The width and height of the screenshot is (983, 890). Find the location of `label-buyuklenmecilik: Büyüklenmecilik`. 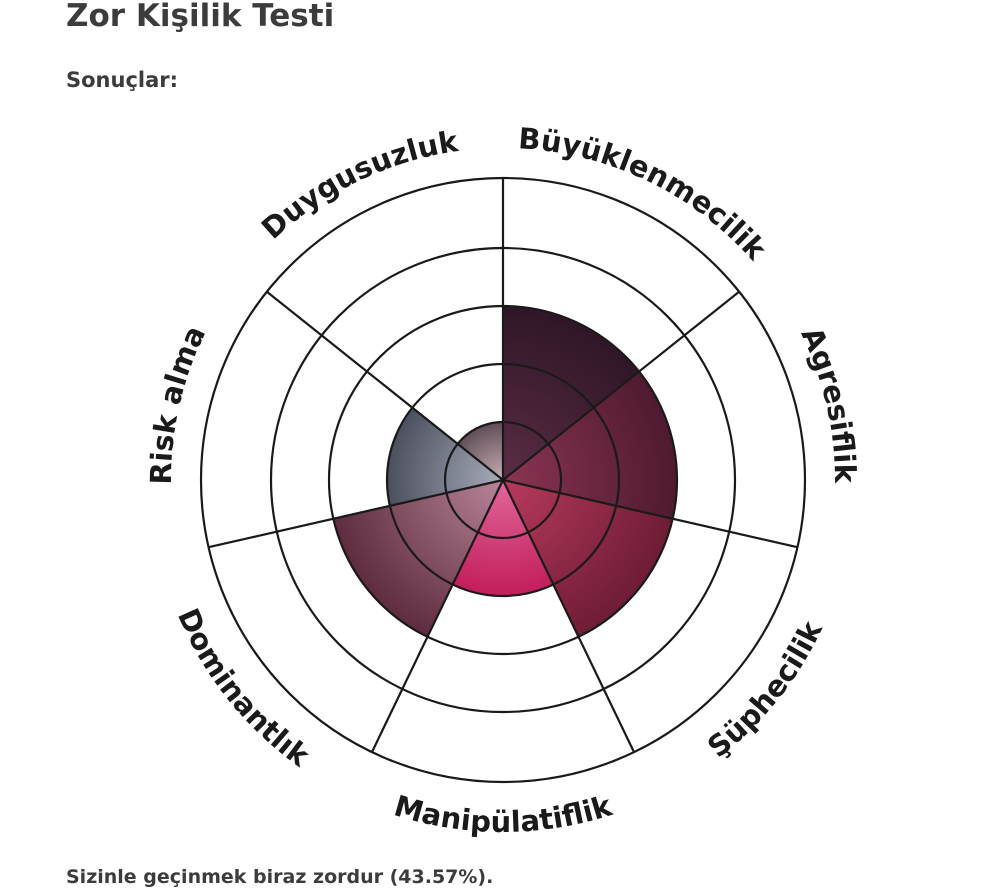

label-buyuklenmecilik: Büyüklenmecilik is located at coordinates (645, 194).